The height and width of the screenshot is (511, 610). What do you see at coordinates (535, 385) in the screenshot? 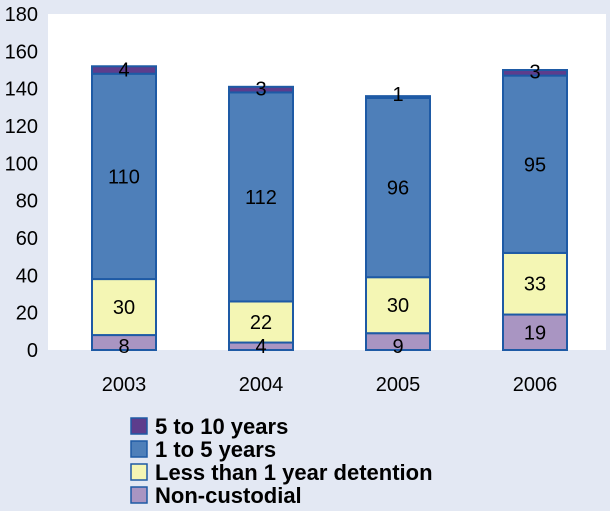
I see `x-tick-label: 2006` at bounding box center [535, 385].